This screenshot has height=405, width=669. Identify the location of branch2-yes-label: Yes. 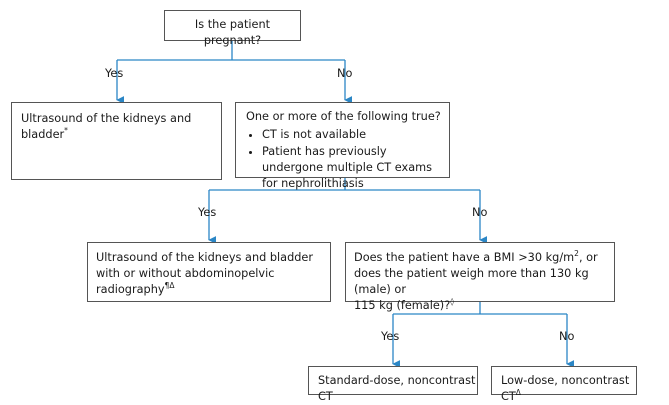
(207, 212).